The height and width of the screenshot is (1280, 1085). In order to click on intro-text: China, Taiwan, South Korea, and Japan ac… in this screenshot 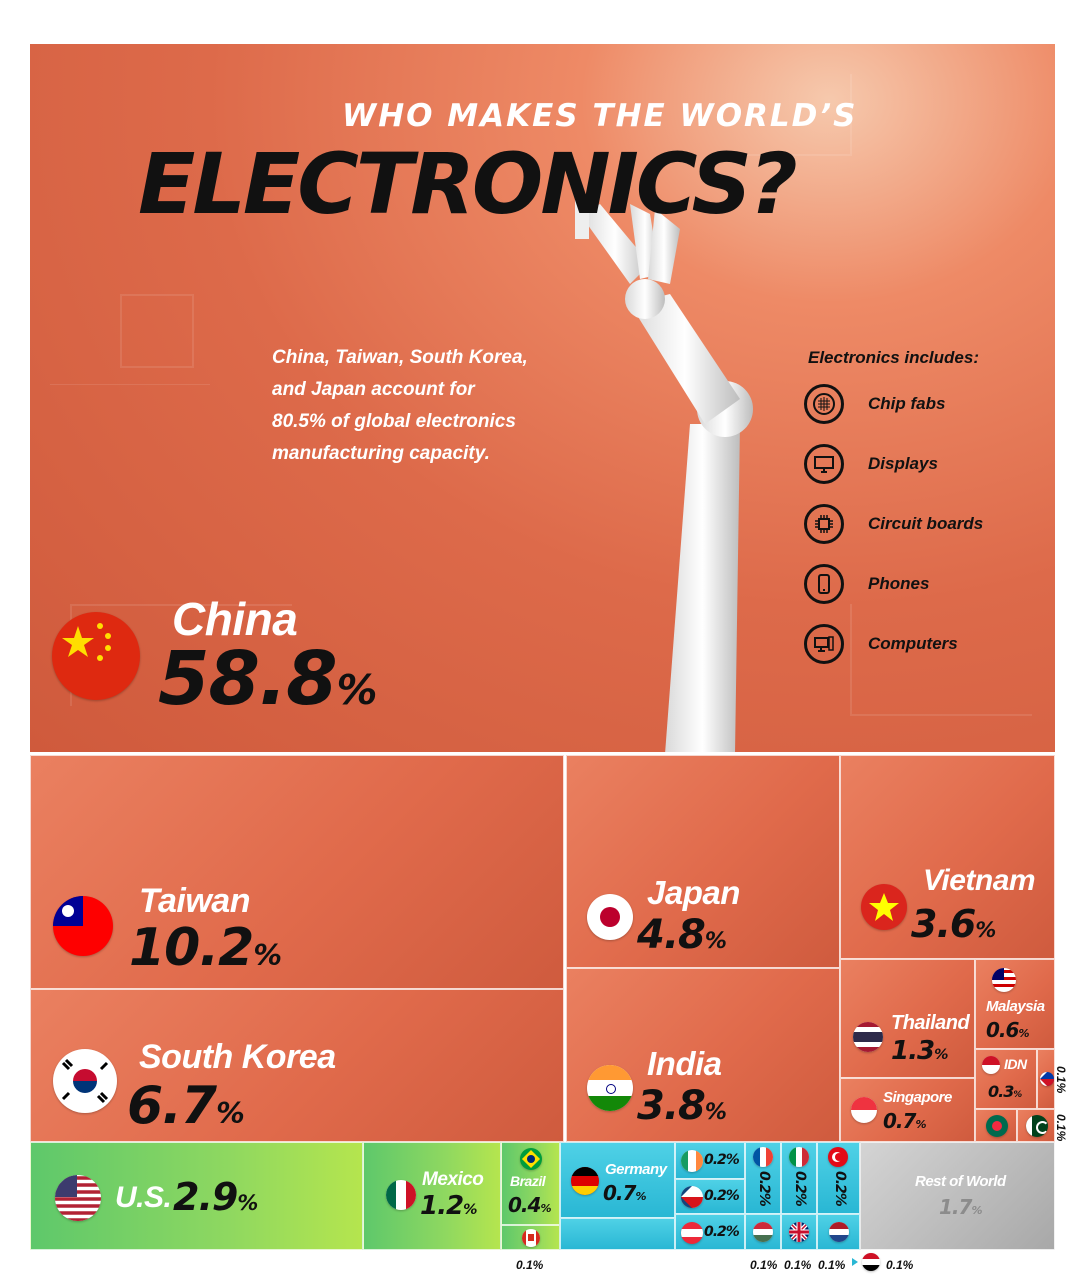, I will do `click(400, 406)`.